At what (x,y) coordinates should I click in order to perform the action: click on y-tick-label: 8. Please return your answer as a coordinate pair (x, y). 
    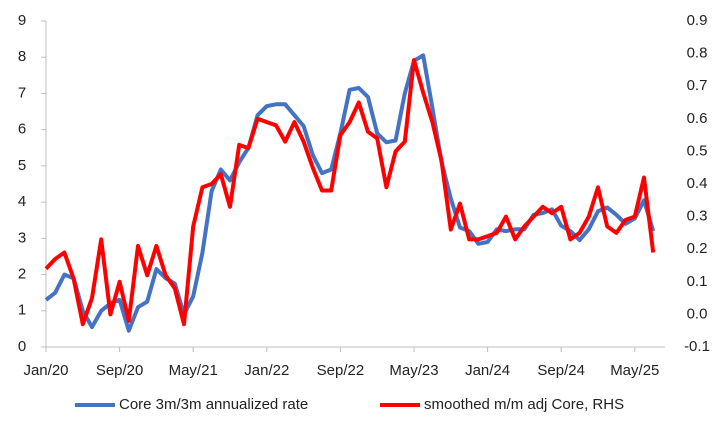
    Looking at the image, I should click on (22, 56).